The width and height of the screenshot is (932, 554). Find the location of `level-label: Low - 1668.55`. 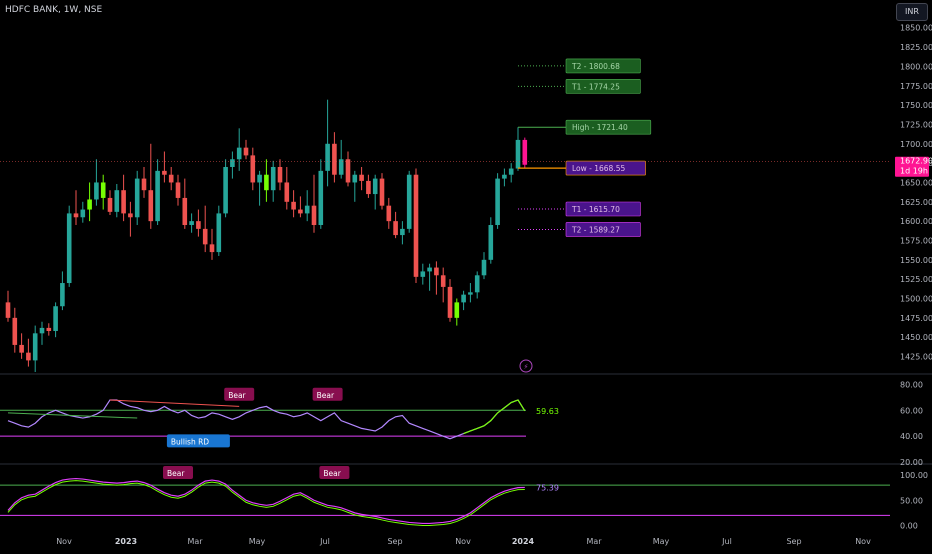

level-label: Low - 1668.55 is located at coordinates (598, 168).